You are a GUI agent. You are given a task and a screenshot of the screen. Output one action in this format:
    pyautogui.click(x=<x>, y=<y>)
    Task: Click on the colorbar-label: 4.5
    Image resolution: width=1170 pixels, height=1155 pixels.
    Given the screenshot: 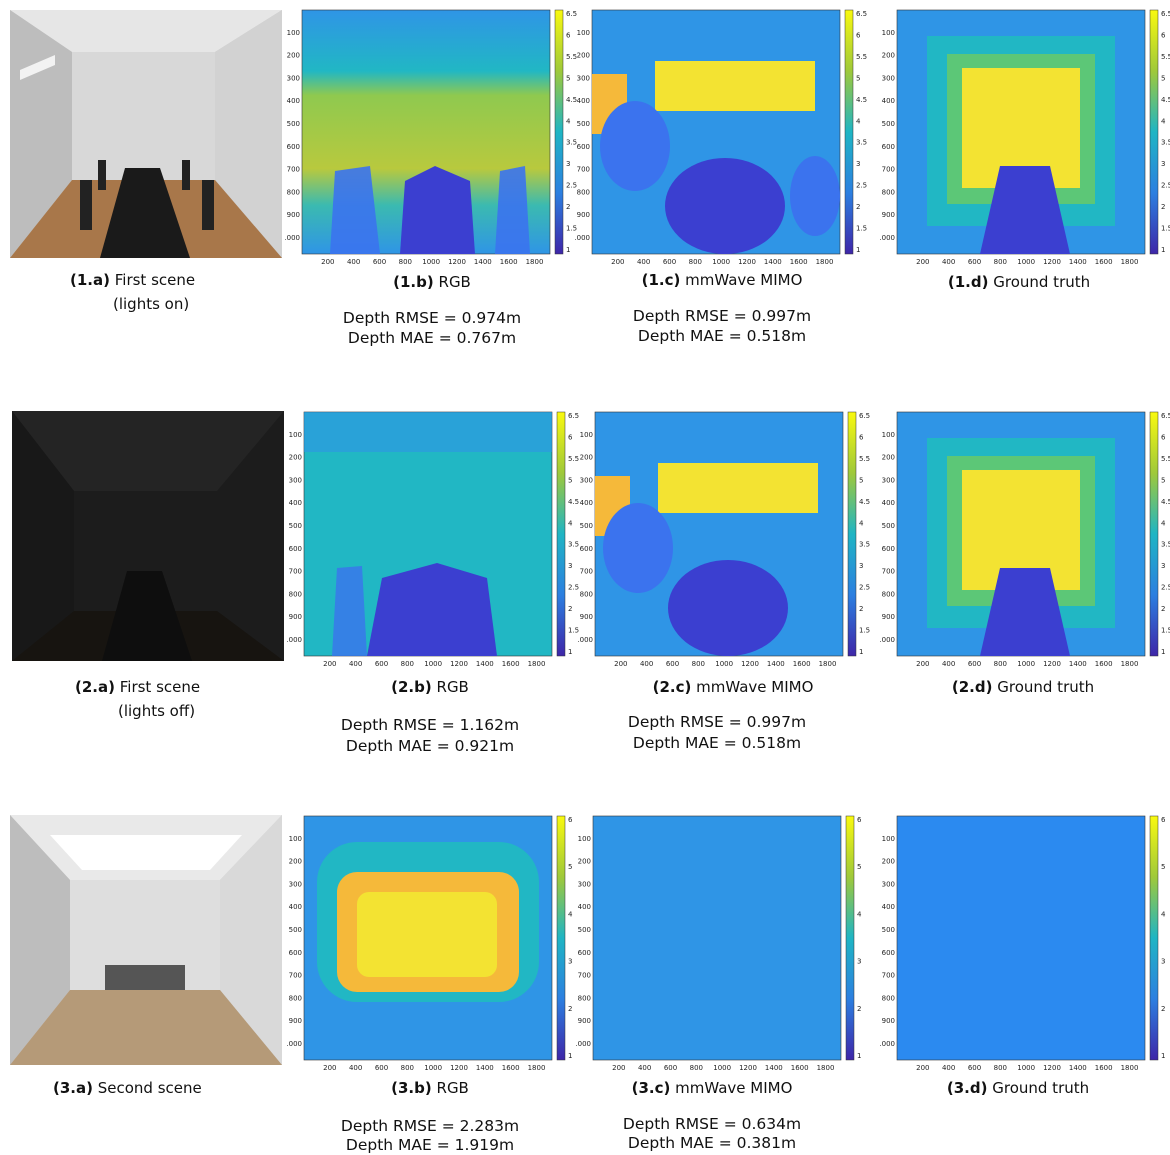 What is the action you would take?
    pyautogui.click(x=573, y=502)
    